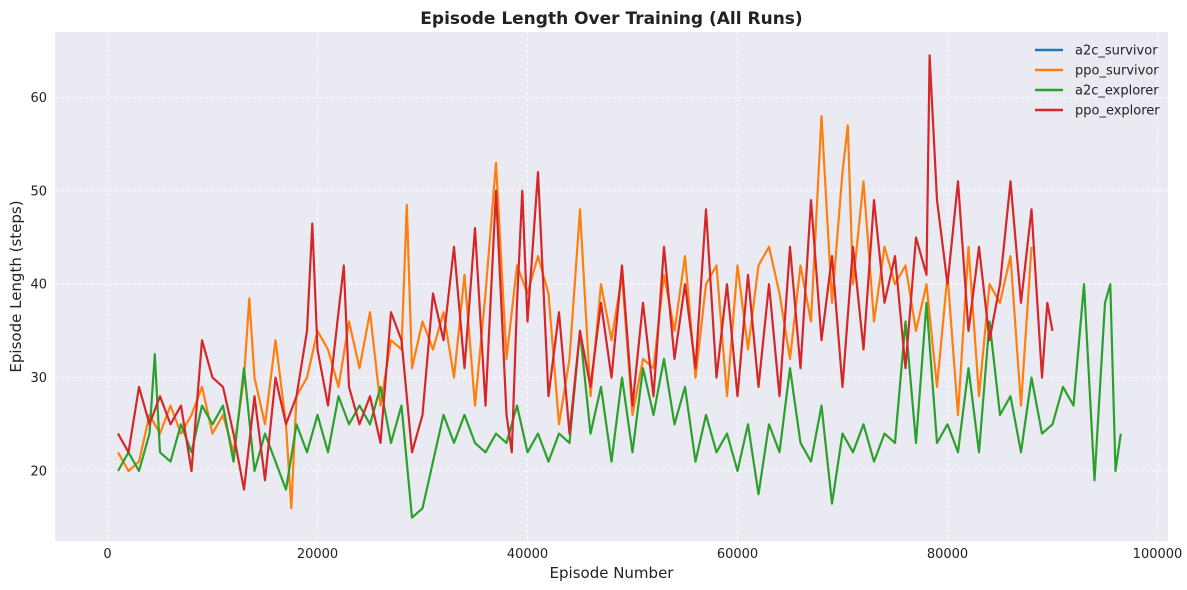  What do you see at coordinates (107, 554) in the screenshot?
I see `x-tick-label: 0` at bounding box center [107, 554].